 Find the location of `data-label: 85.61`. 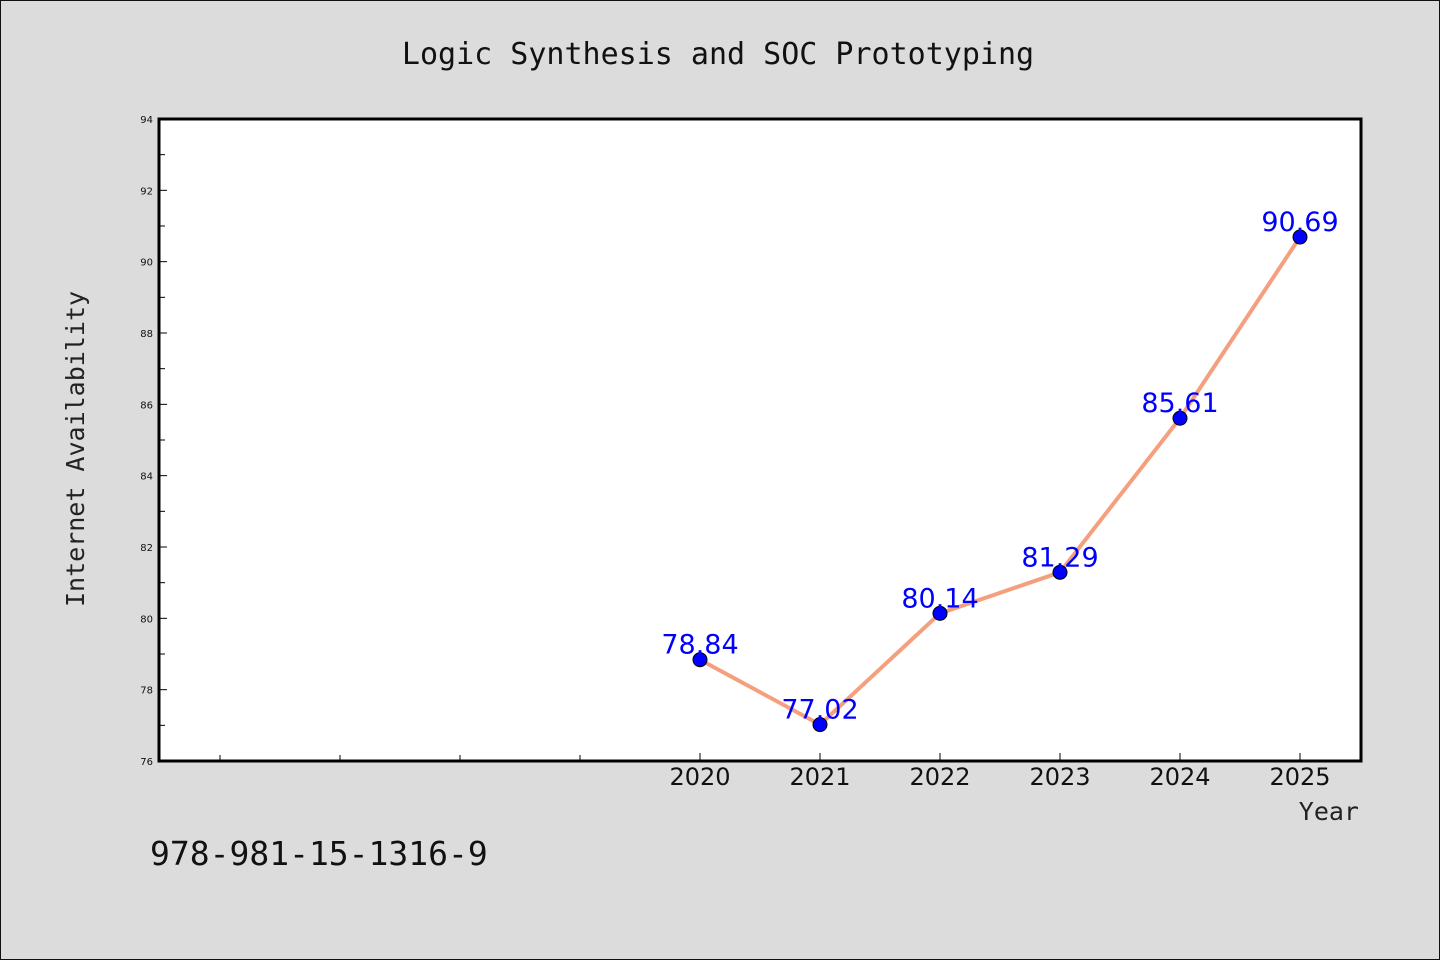

data-label: 85.61 is located at coordinates (1179, 403).